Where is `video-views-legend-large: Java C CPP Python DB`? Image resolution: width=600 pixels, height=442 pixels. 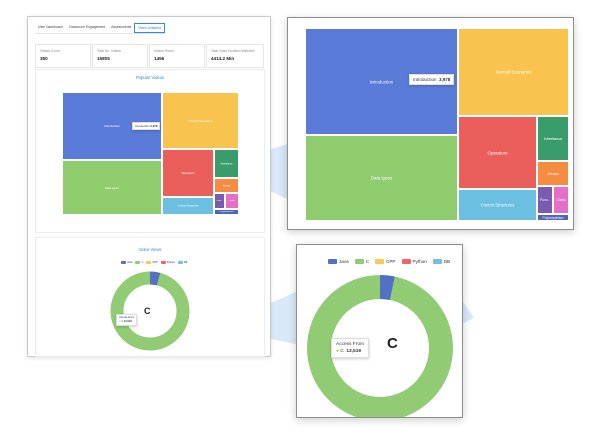
video-views-legend-large: Java C CPP Python DB is located at coordinates (389, 261).